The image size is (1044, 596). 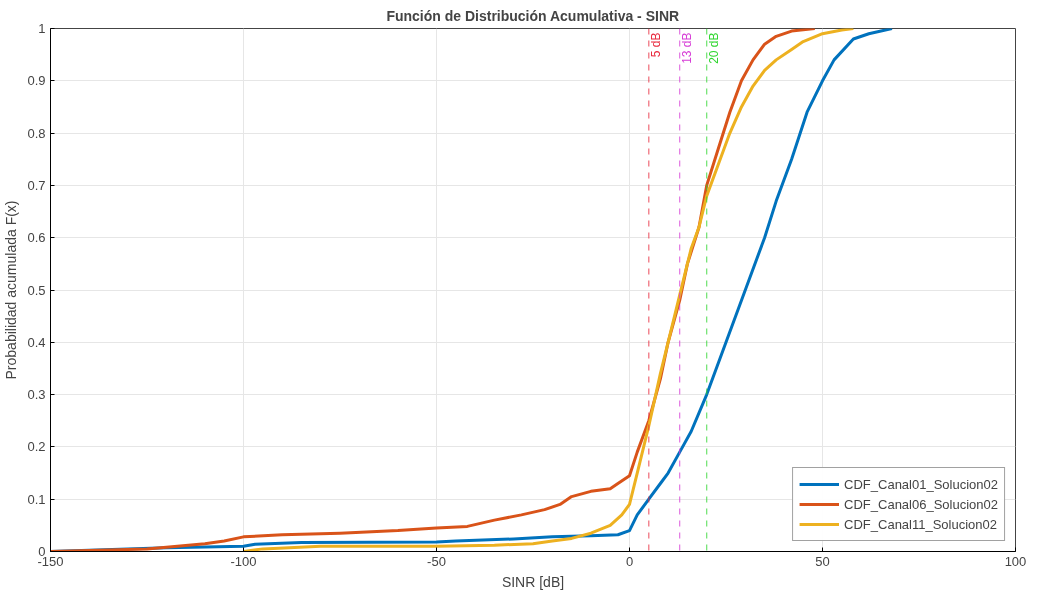 What do you see at coordinates (921, 484) in the screenshot?
I see `legend-label: CDF_Canal01_Solucion02` at bounding box center [921, 484].